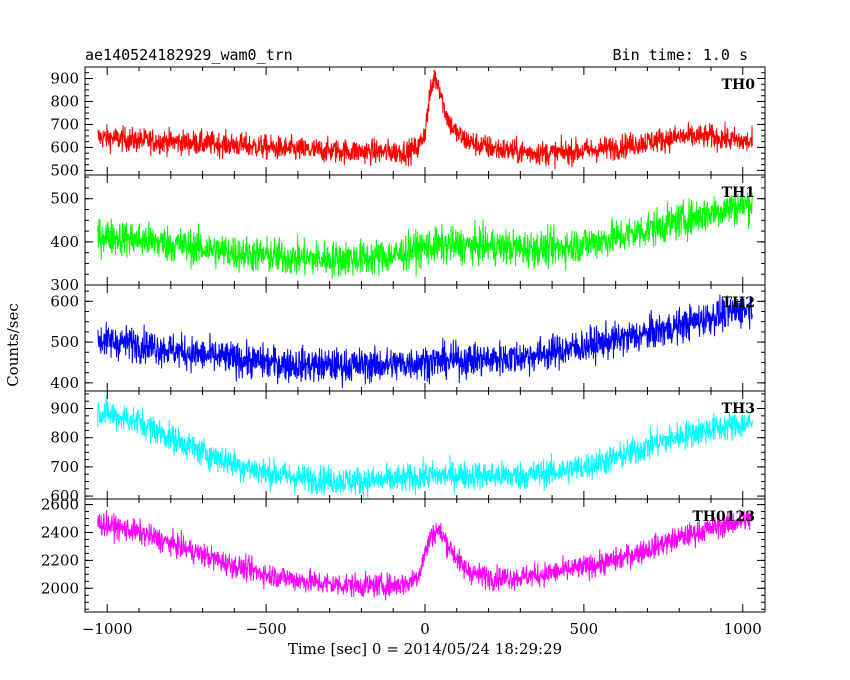 The height and width of the screenshot is (680, 850). I want to click on panel-th0123: 2000 2200 2400 2600 TH0123, so click(403, 554).